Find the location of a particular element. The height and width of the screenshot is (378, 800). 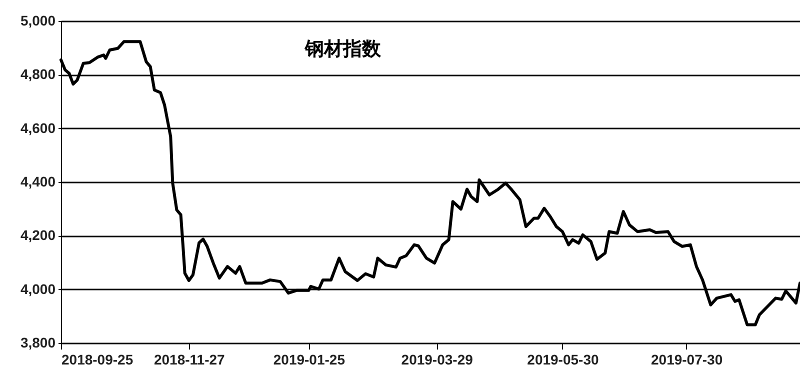

x-tick-label: 2018-09-25 is located at coordinates (98, 360).